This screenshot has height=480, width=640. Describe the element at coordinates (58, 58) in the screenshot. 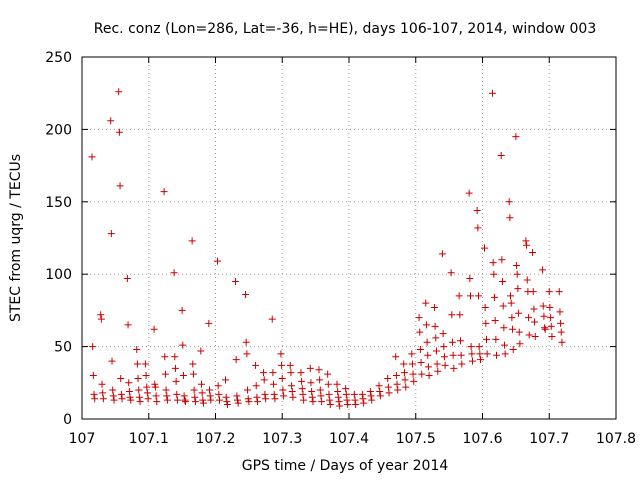

I see `y-tick-label: 250` at that location.